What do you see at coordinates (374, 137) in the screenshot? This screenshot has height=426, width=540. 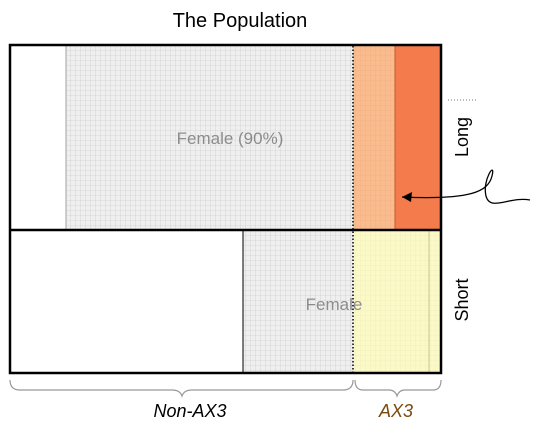 I see `ax3-long-light-region` at bounding box center [374, 137].